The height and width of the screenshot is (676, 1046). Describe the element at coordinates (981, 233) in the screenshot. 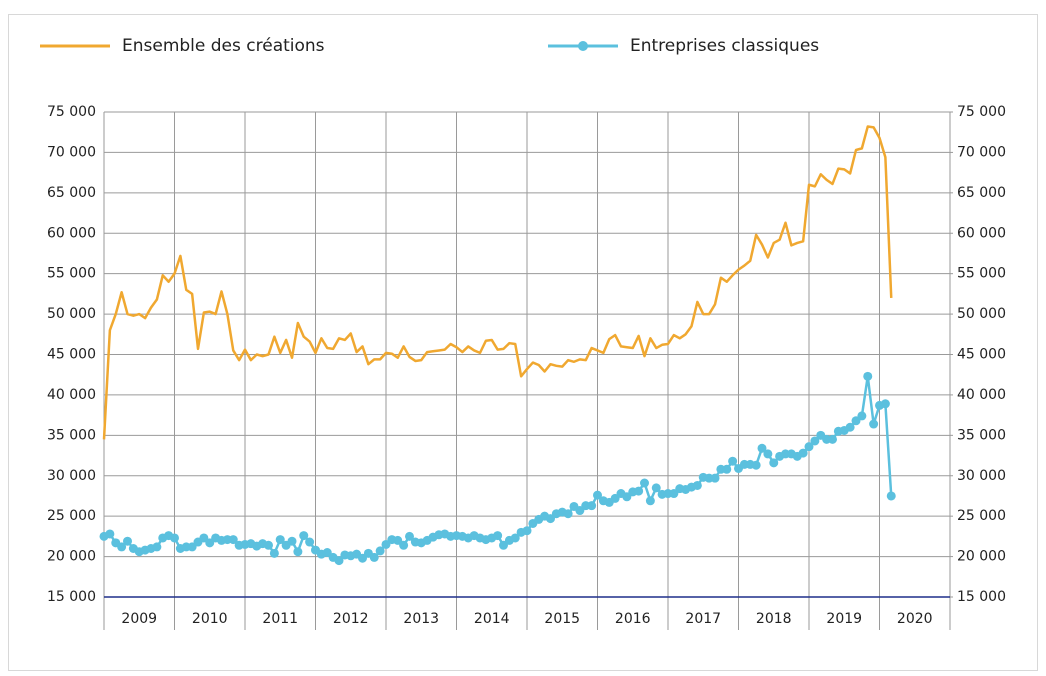

I see `y2-tick-label: 60 000` at that location.